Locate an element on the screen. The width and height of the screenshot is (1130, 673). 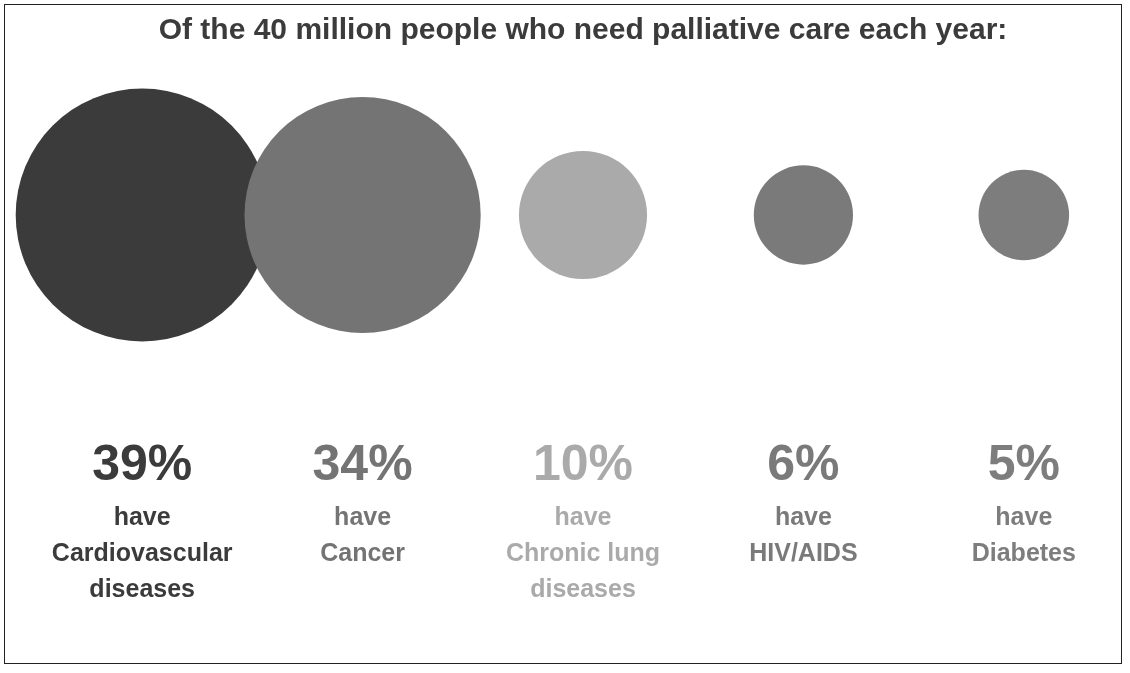
data-label: 6% is located at coordinates (803, 463).